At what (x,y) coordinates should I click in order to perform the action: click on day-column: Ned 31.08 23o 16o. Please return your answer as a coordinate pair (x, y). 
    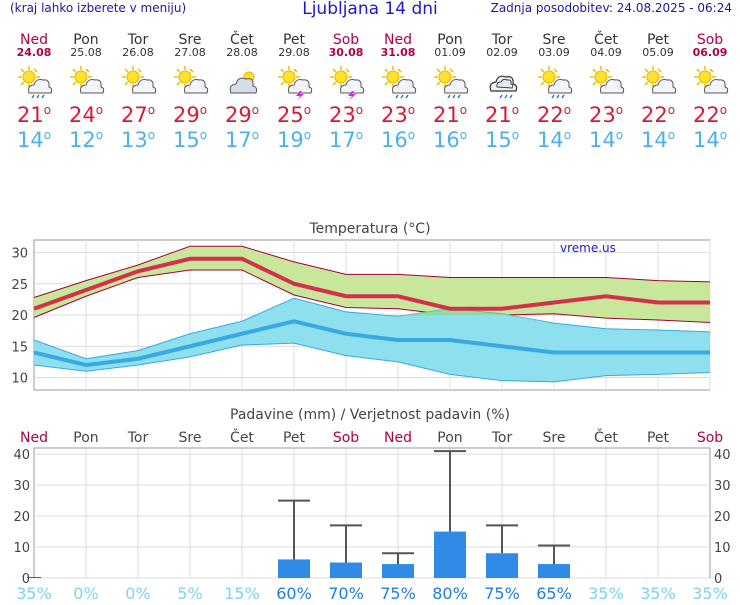
    Looking at the image, I should click on (398, 92).